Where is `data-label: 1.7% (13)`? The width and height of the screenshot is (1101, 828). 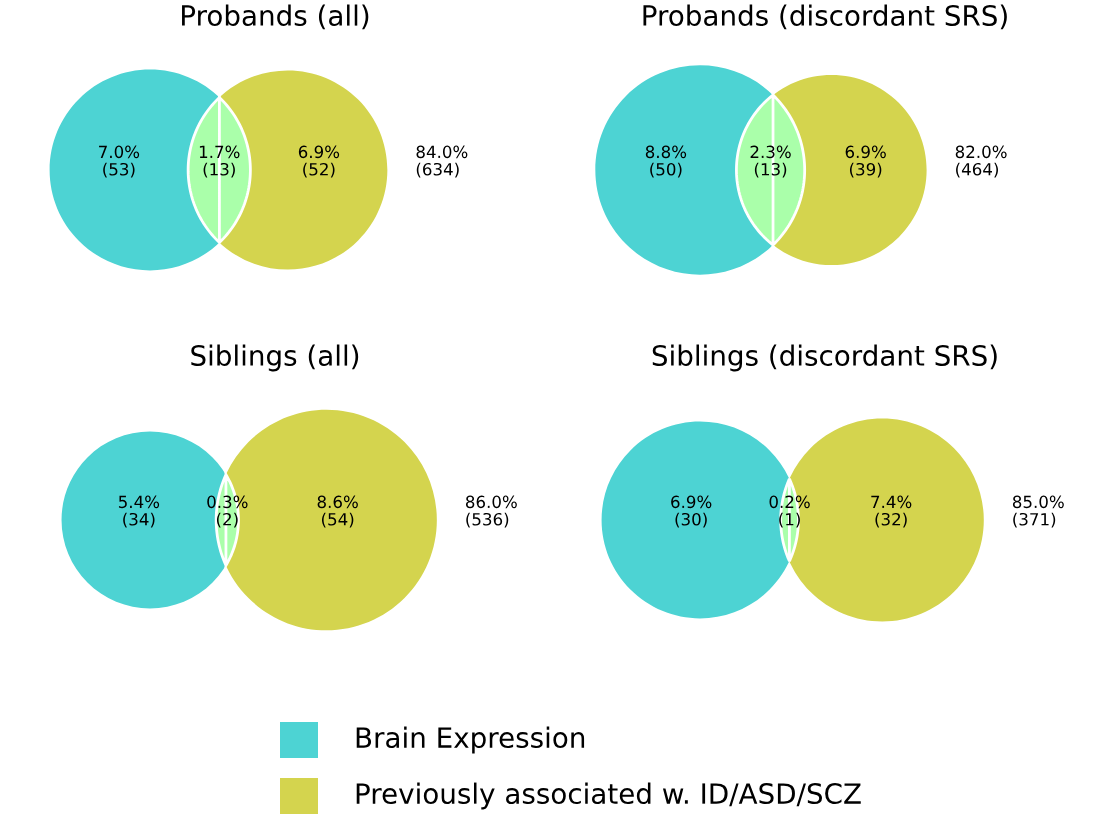 data-label: 1.7% (13) is located at coordinates (219, 161).